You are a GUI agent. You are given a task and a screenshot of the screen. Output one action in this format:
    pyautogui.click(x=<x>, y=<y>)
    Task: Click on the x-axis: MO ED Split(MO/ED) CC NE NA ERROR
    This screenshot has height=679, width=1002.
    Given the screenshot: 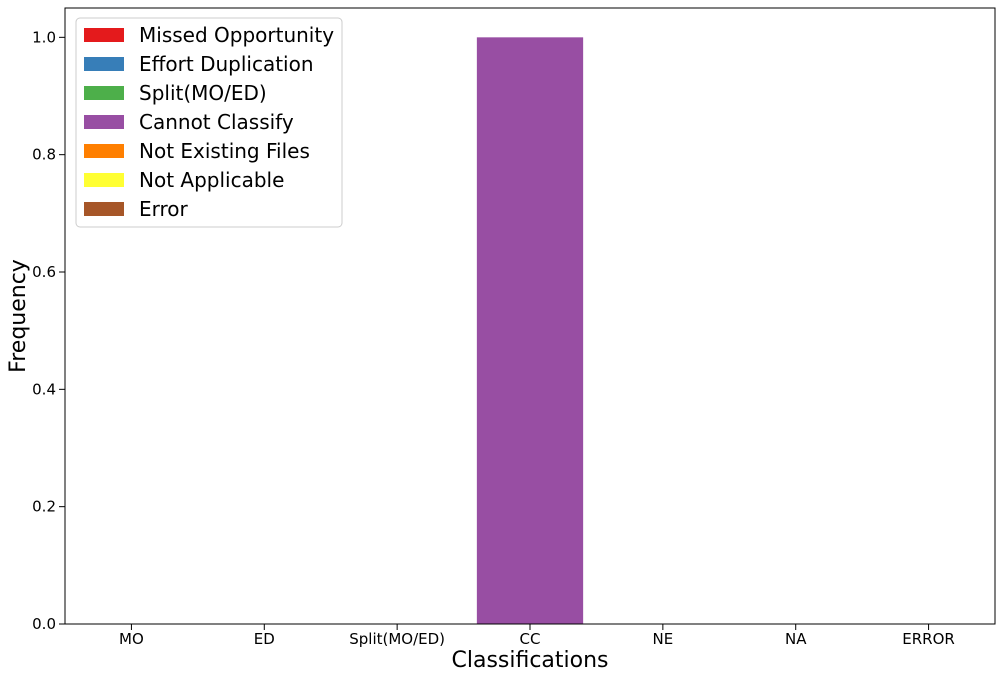 What is the action you would take?
    pyautogui.click(x=537, y=636)
    